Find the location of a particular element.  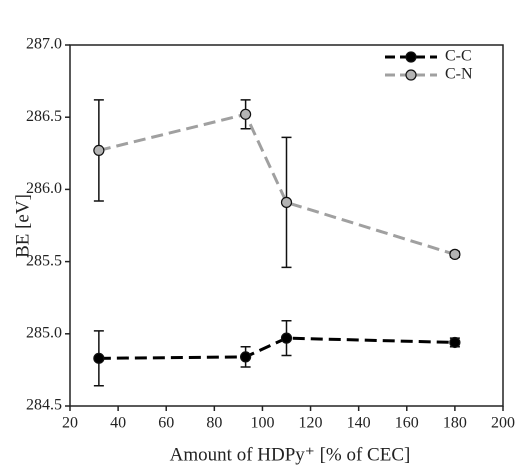

x-tick-label: 20 is located at coordinates (70, 423).